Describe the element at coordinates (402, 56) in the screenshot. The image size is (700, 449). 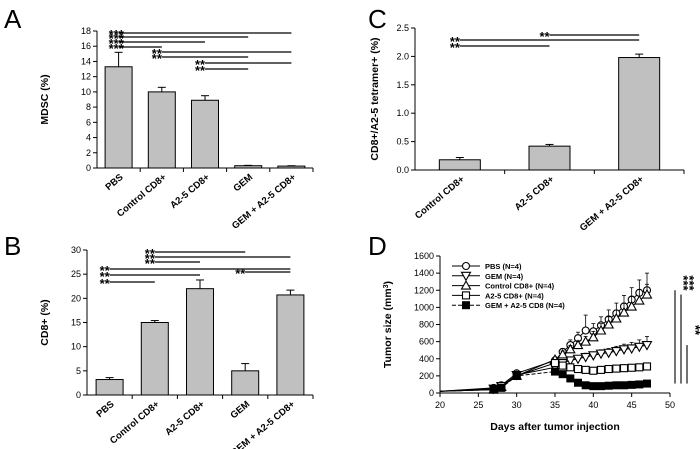
I see `y-tick-label: 2.0` at that location.